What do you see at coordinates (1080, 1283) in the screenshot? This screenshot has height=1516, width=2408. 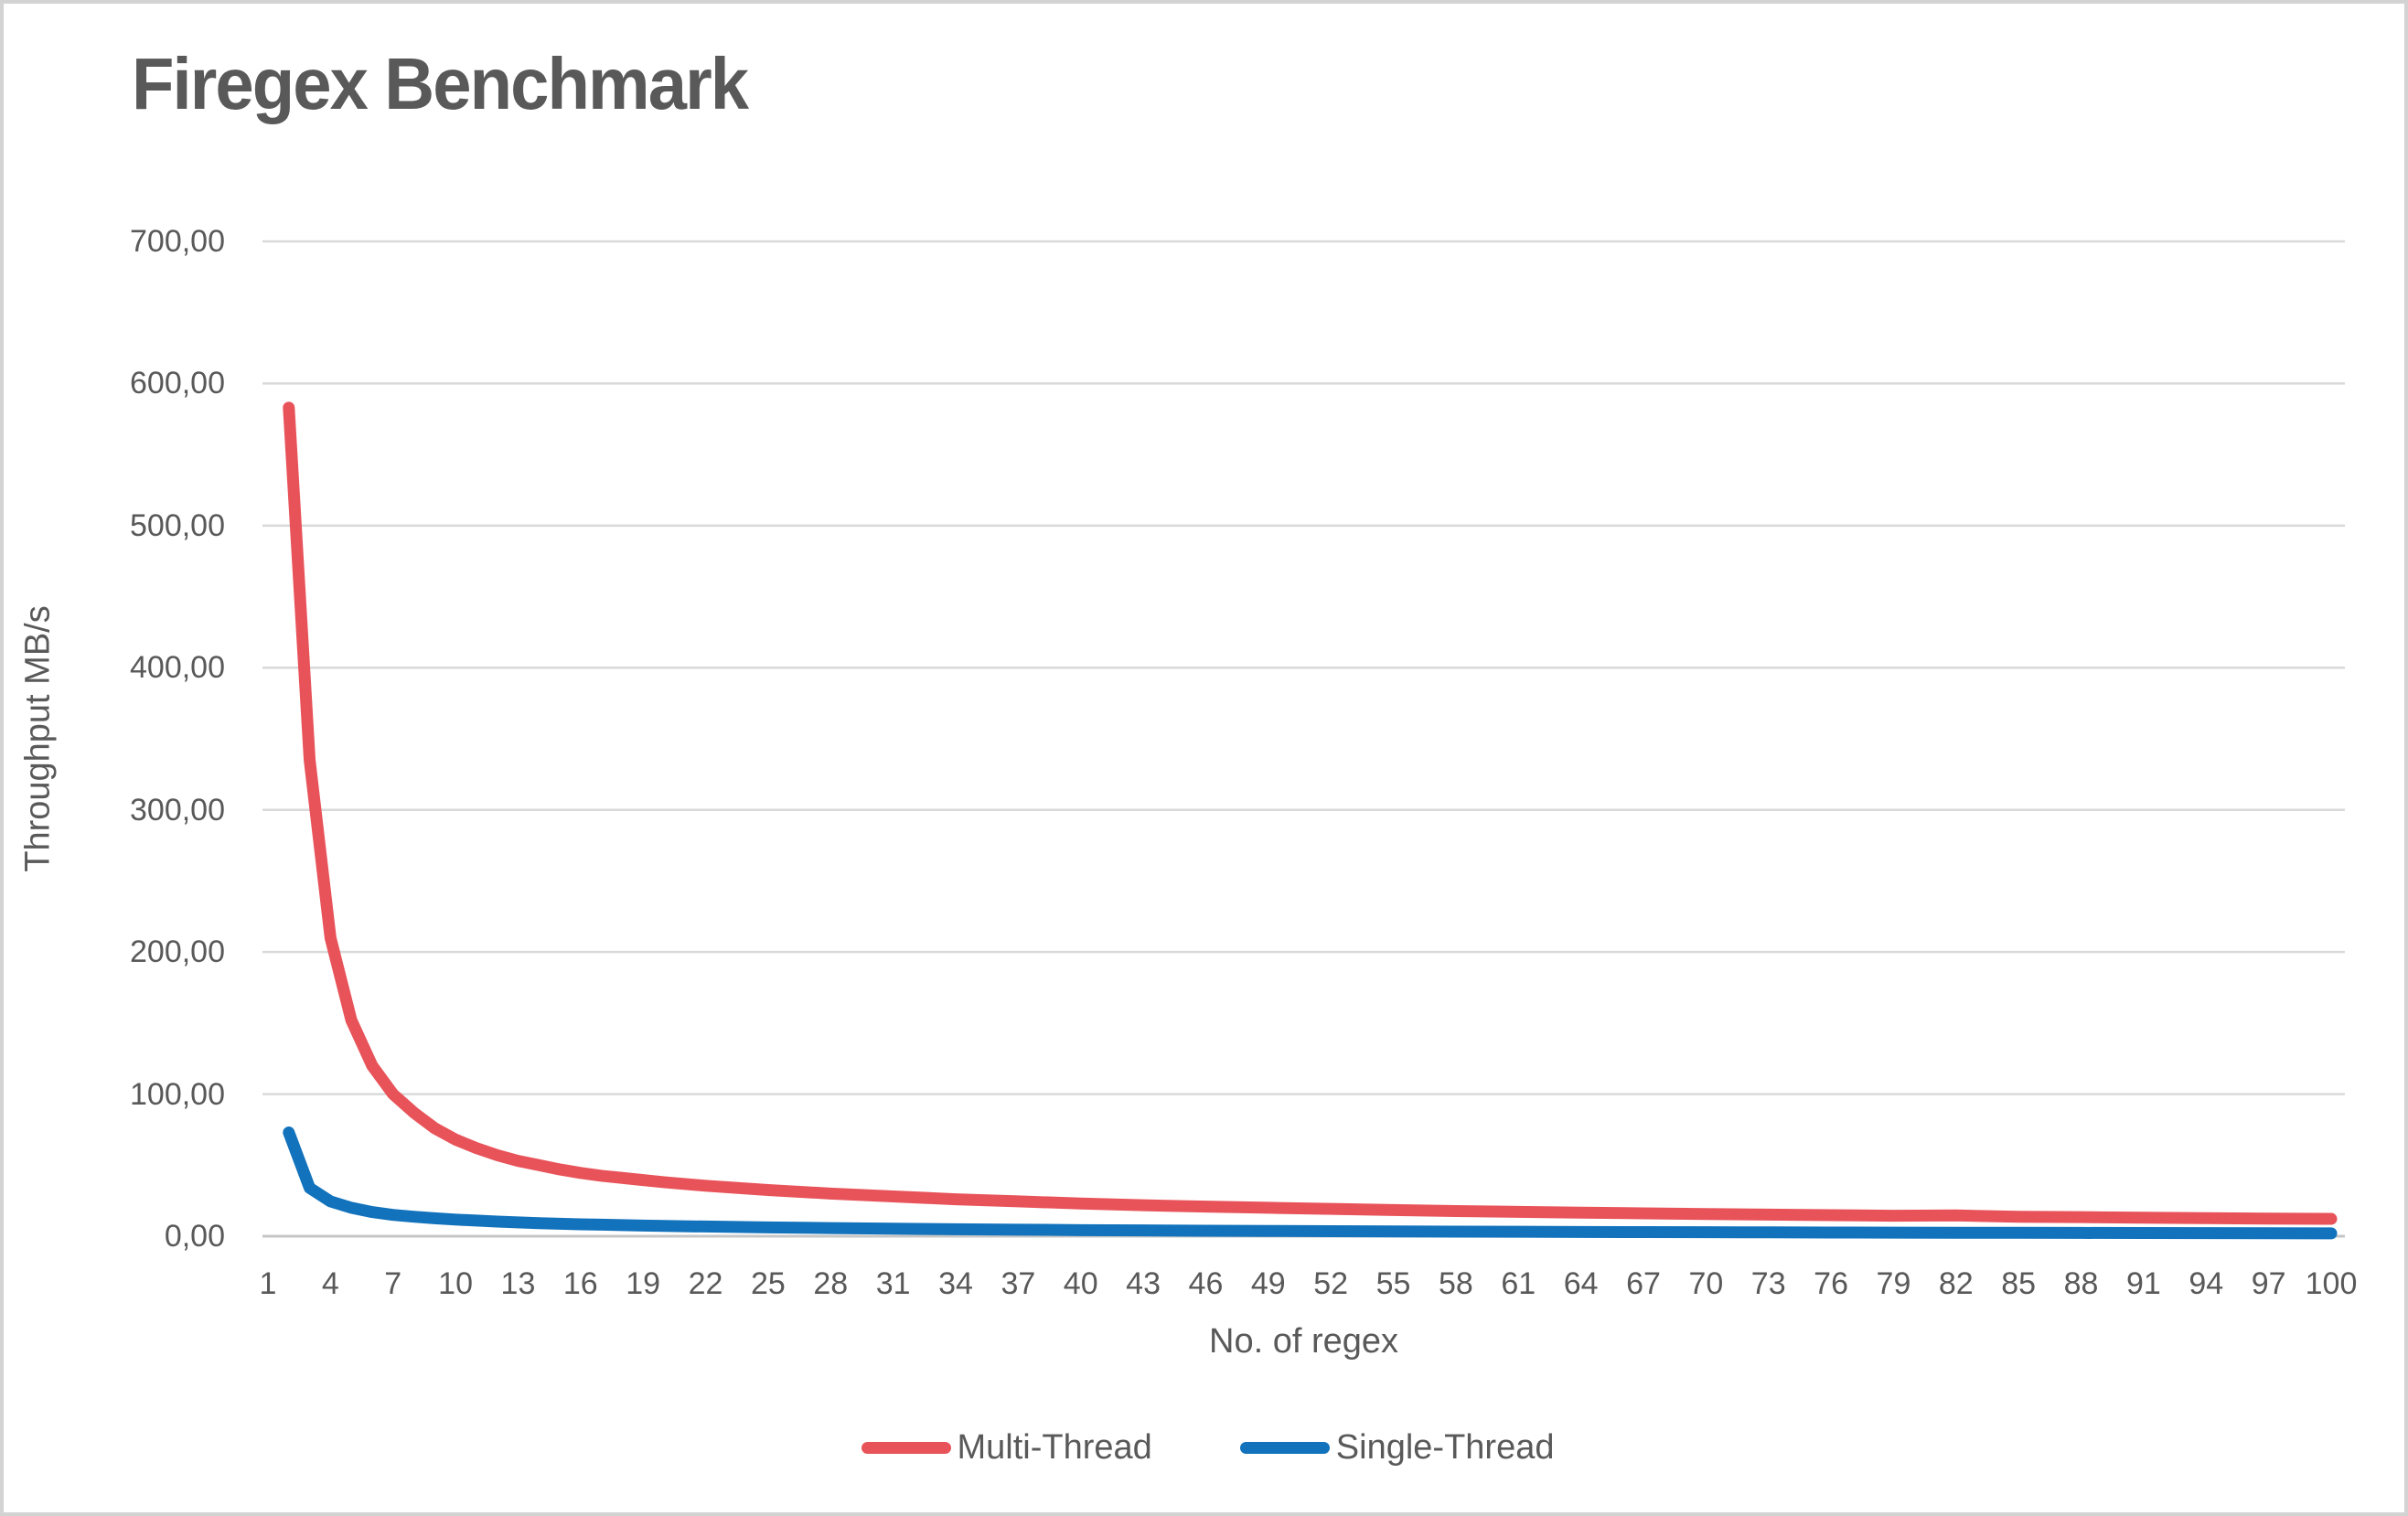 I see `x-tick-label: 40` at bounding box center [1080, 1283].